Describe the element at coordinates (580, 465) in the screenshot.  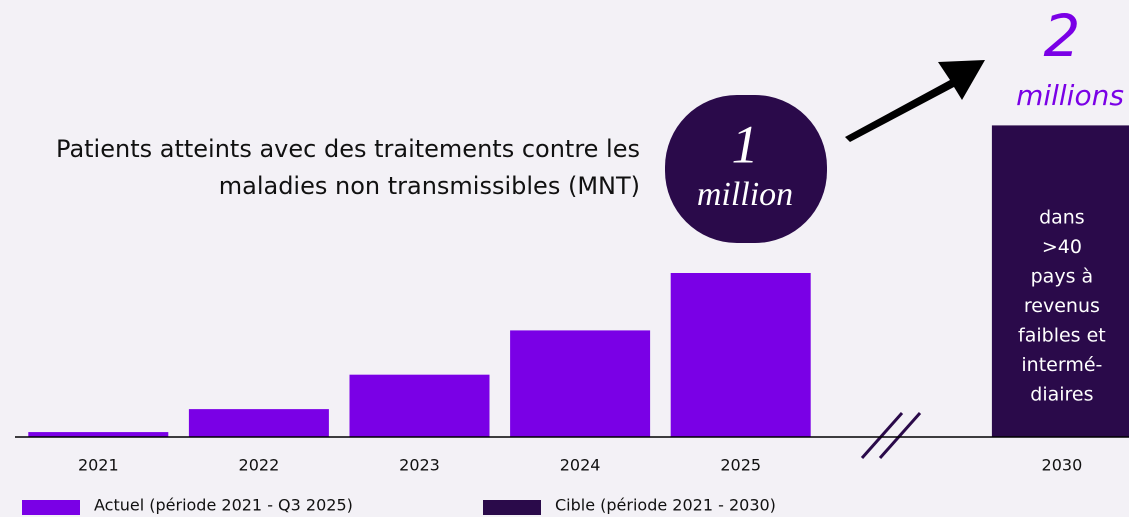
I see `x-tick-label: 2024` at that location.